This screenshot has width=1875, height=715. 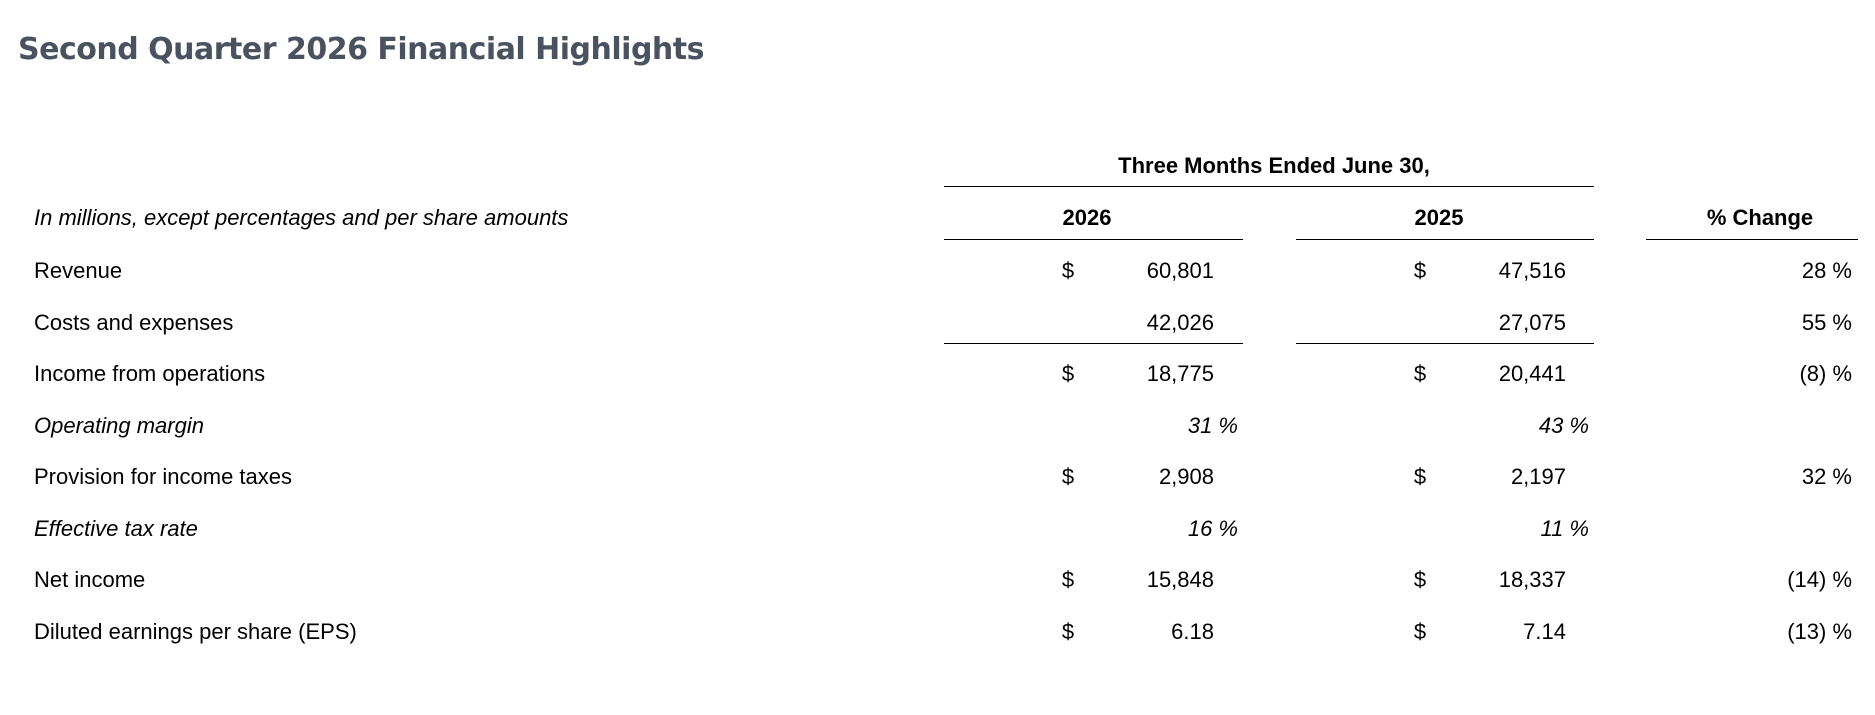 I want to click on row-label: Income from operations, so click(x=150, y=373).